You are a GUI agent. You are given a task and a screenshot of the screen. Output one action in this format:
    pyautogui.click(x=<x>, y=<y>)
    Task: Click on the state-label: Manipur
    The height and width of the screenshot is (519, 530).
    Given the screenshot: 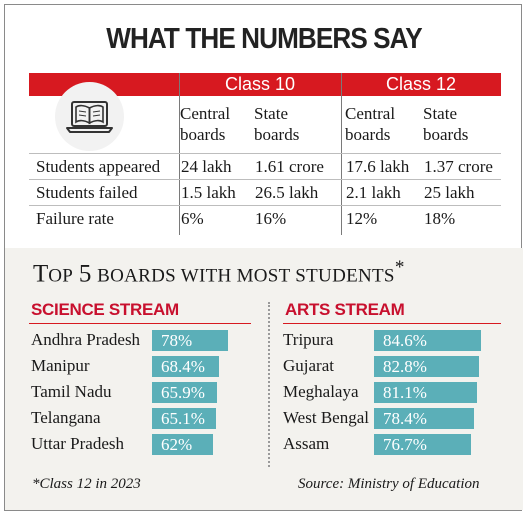 What is the action you would take?
    pyautogui.click(x=60, y=365)
    